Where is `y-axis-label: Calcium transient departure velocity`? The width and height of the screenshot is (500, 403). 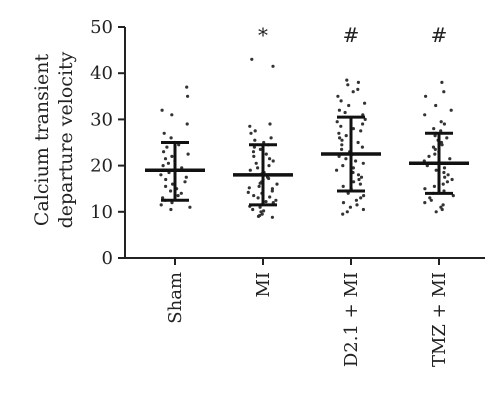
y-axis-label: Calcium transient departure velocity is located at coordinates (54, 139).